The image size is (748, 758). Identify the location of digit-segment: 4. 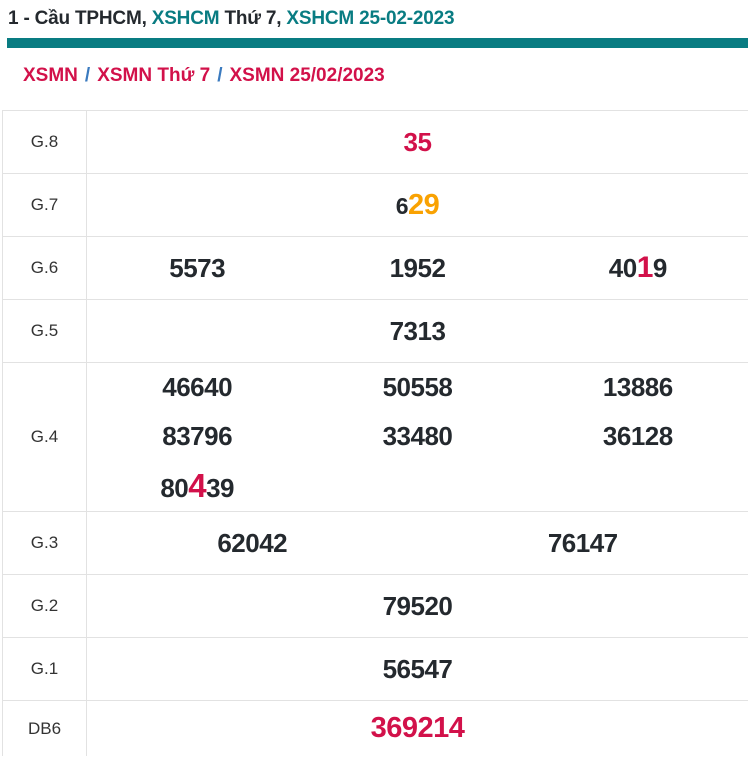
(197, 486).